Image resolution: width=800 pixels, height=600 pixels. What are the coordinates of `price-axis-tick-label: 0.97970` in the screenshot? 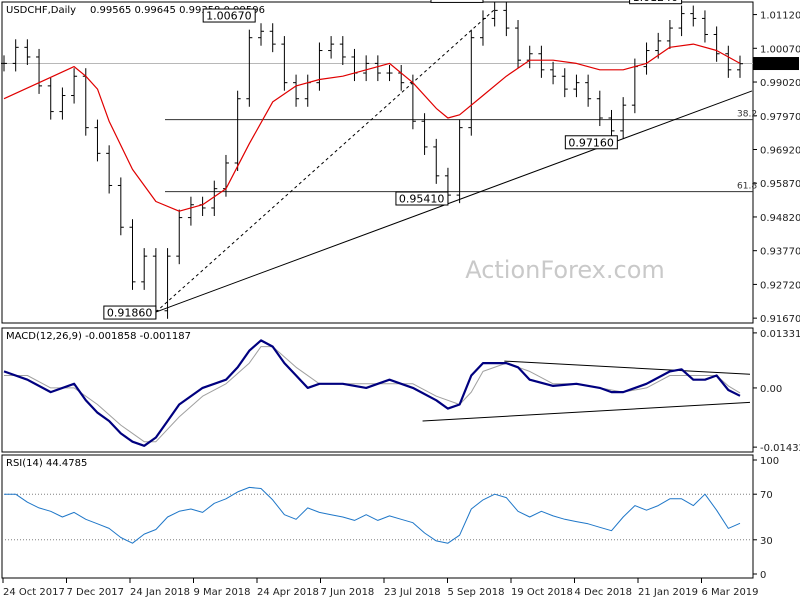 It's located at (780, 117).